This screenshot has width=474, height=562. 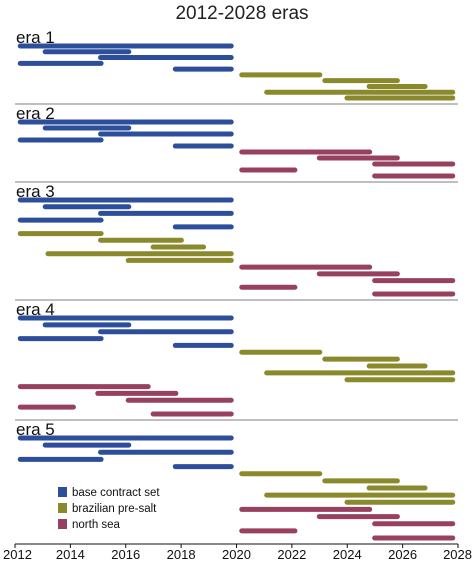 I want to click on era-label: era 3, so click(x=35, y=191).